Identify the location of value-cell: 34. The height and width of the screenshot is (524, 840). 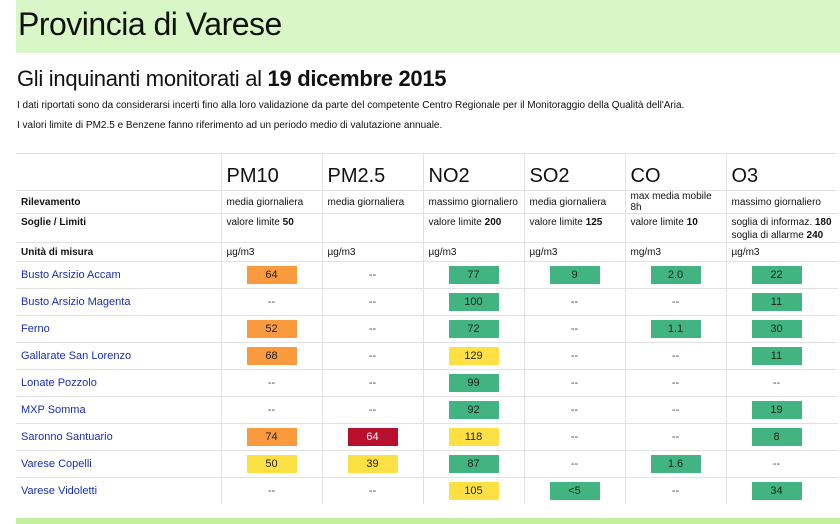
(781, 490).